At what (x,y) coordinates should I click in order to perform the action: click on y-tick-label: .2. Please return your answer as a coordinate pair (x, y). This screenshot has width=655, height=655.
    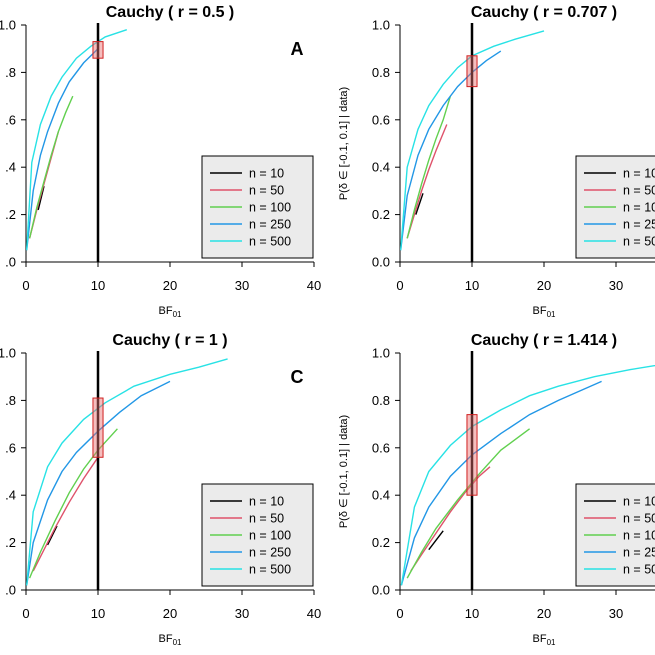
    Looking at the image, I should click on (10, 542).